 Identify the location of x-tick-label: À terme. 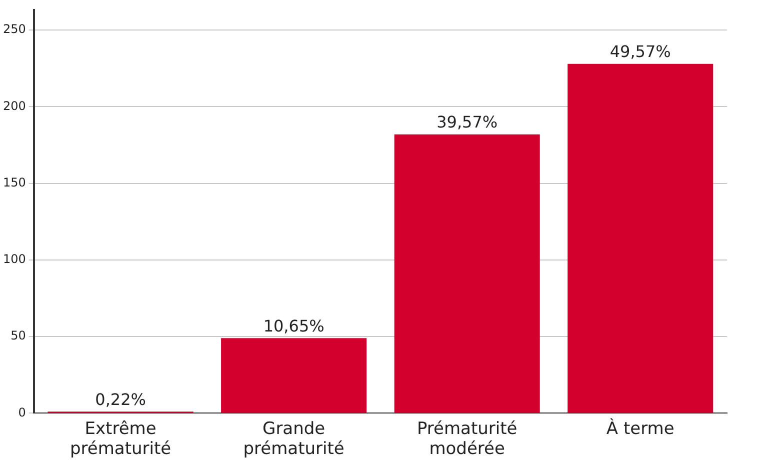
(640, 428).